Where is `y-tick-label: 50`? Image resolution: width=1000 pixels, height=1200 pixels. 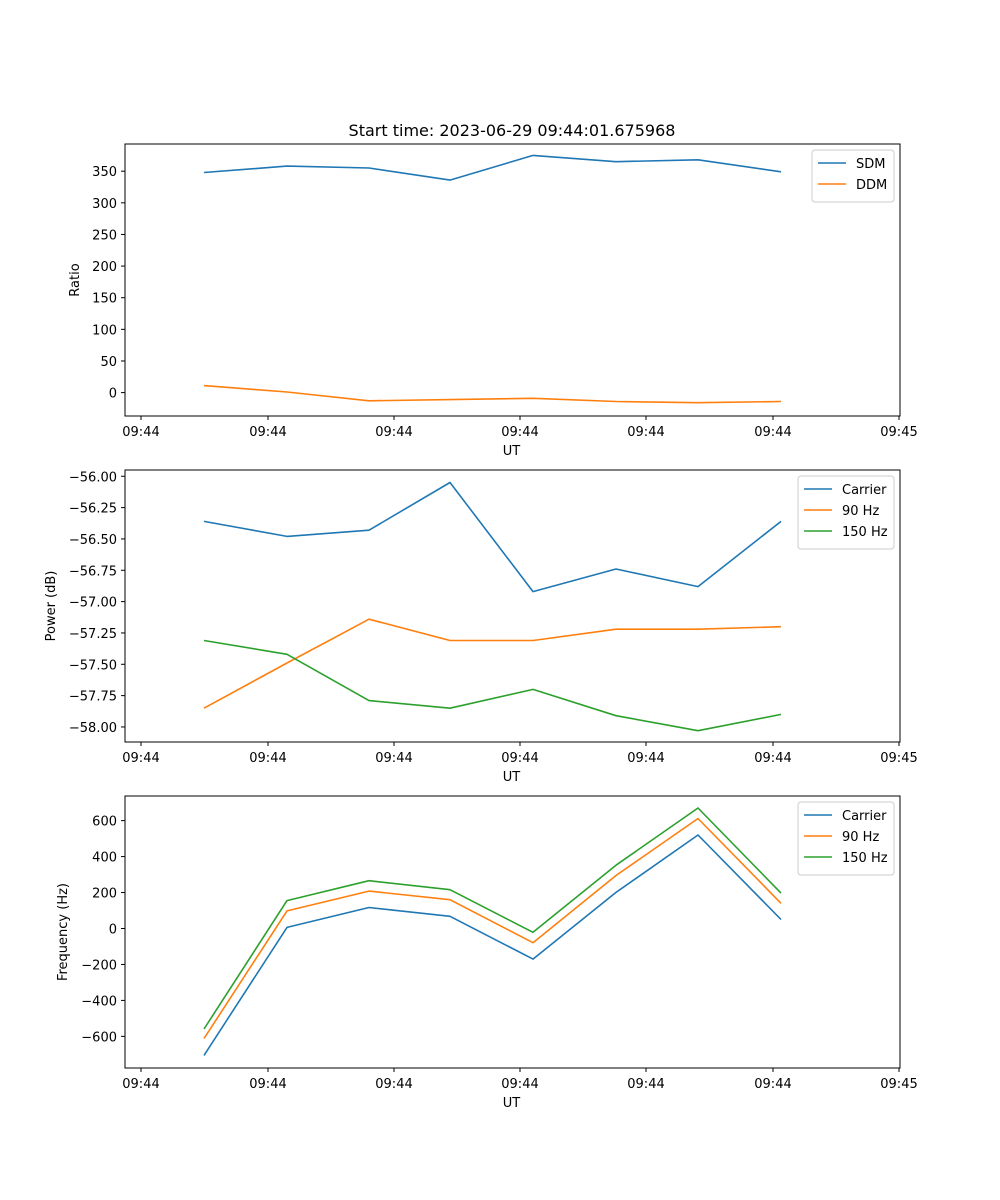 y-tick-label: 50 is located at coordinates (108, 362).